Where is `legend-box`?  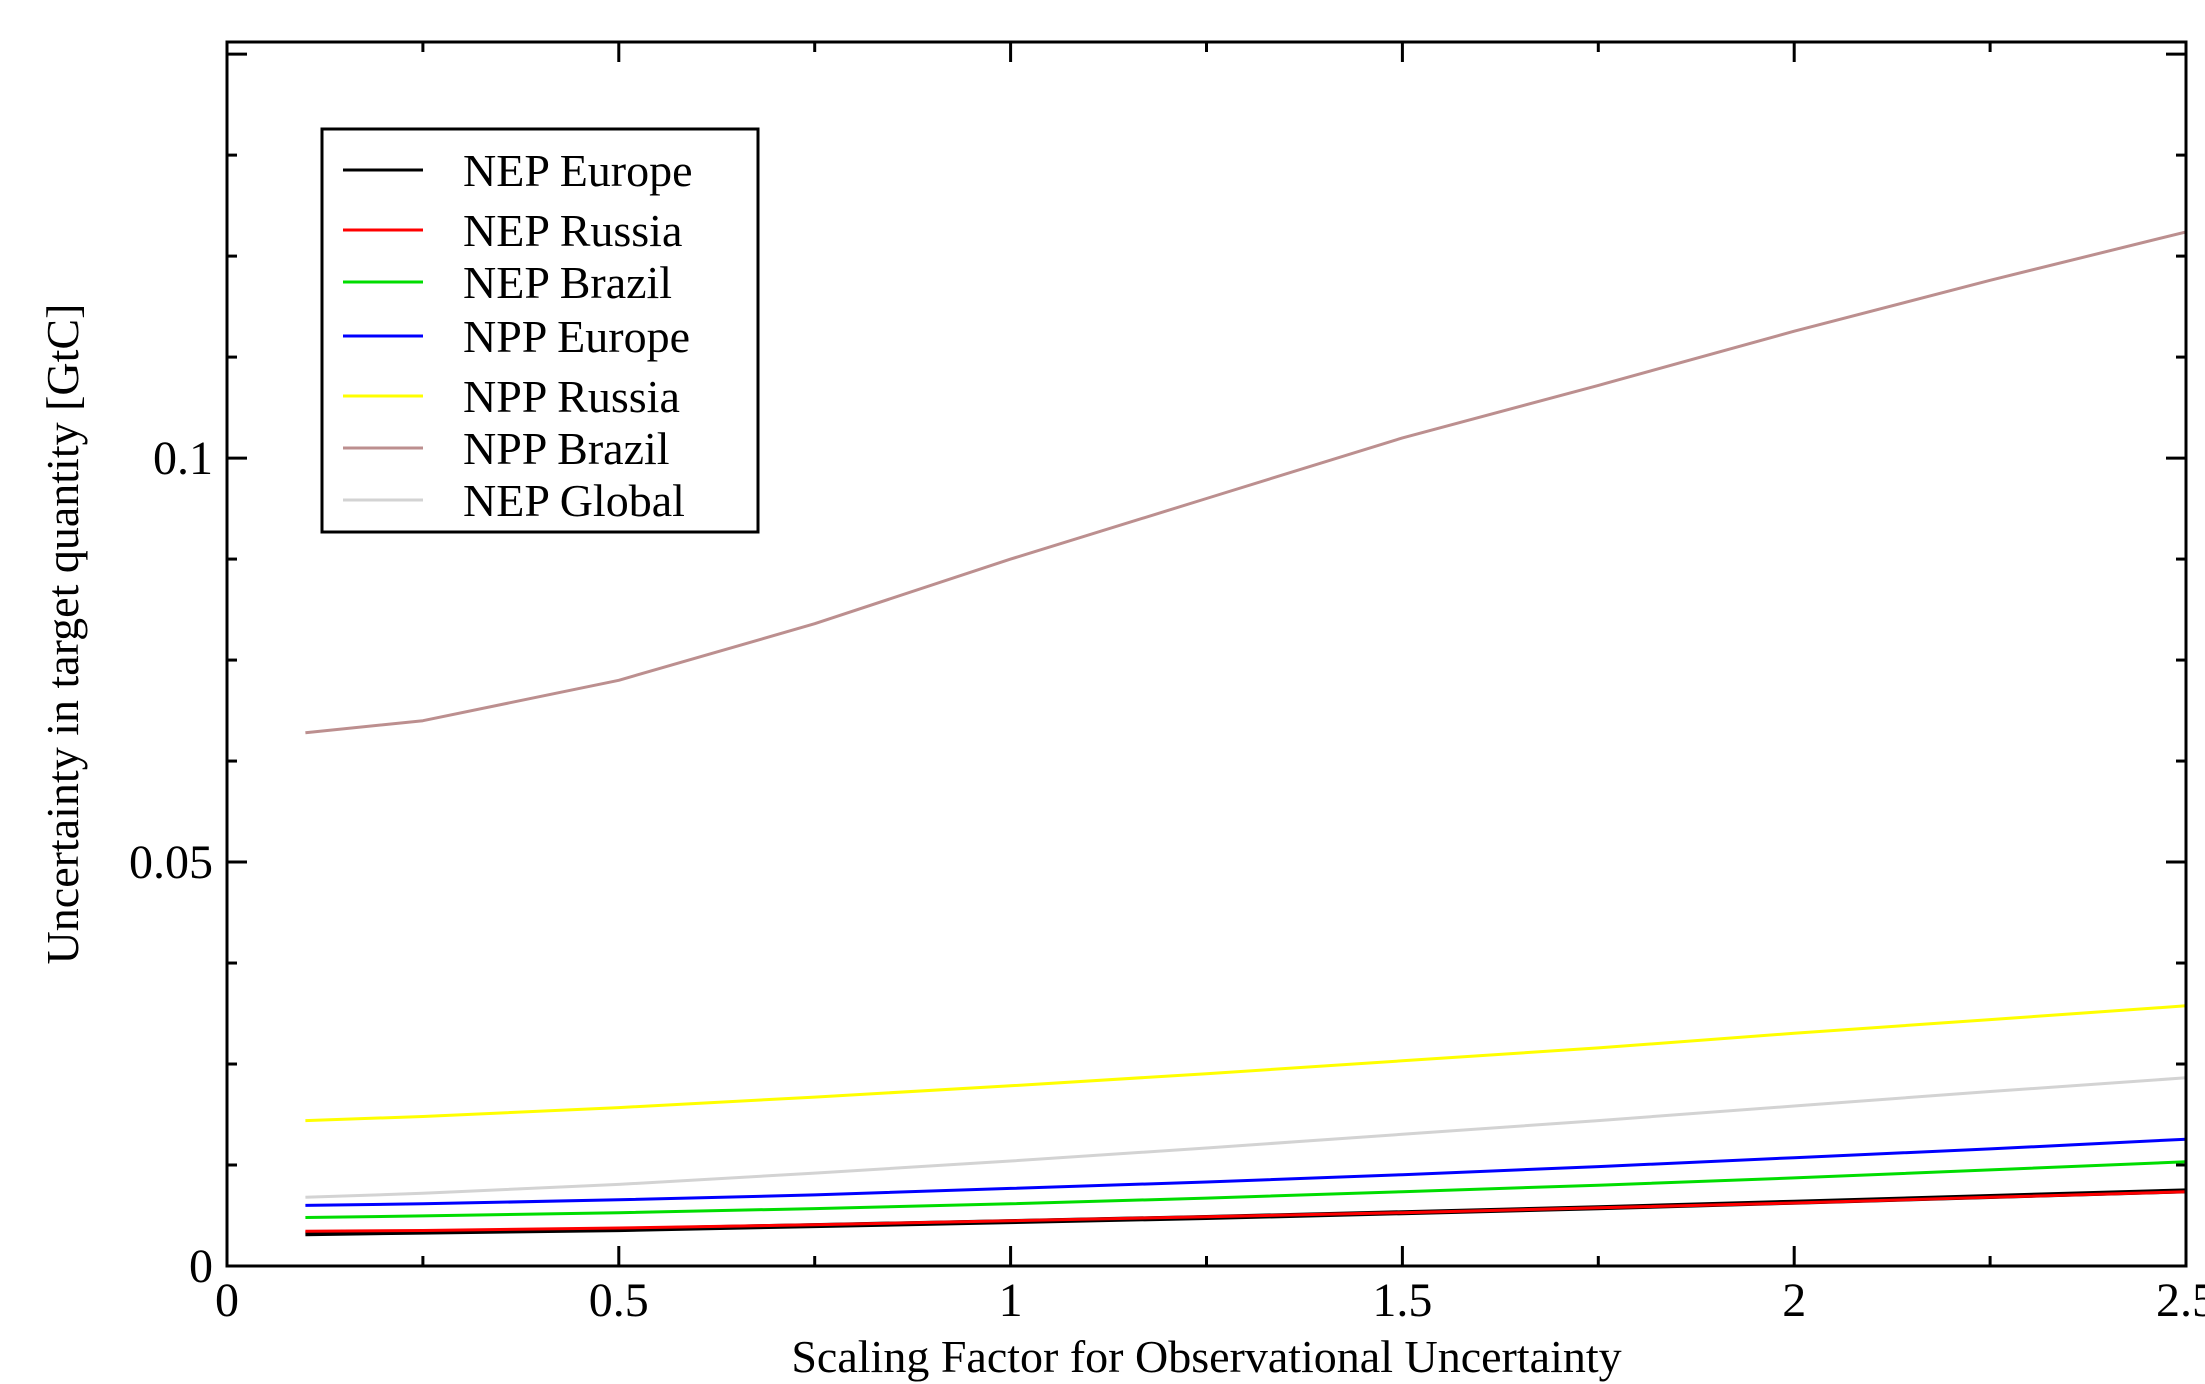
legend-box is located at coordinates (540, 330).